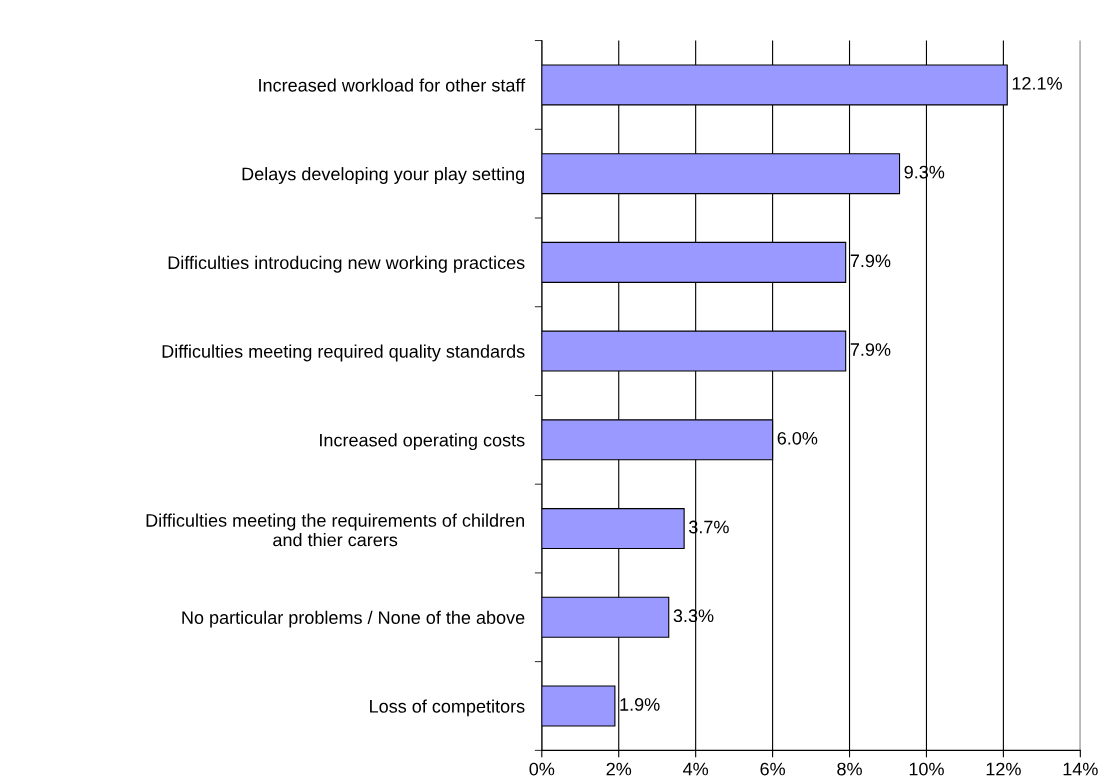 The image size is (1099, 780). What do you see at coordinates (346, 264) in the screenshot?
I see `y-tick-label: Difficulties introducing new working practices` at bounding box center [346, 264].